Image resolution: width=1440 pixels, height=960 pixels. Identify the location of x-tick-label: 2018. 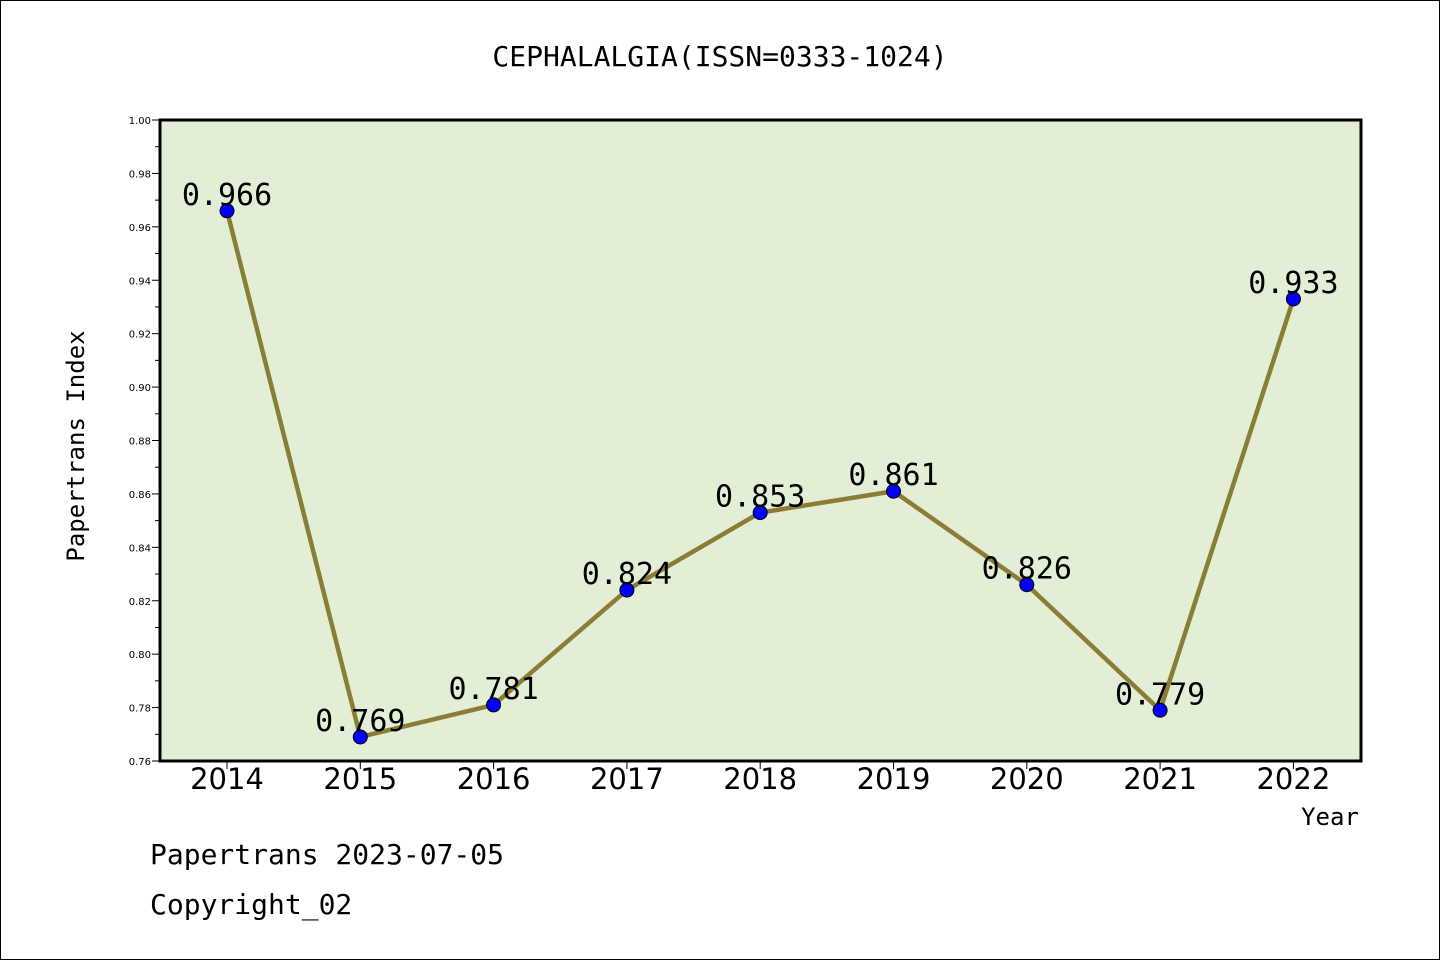
(760, 779).